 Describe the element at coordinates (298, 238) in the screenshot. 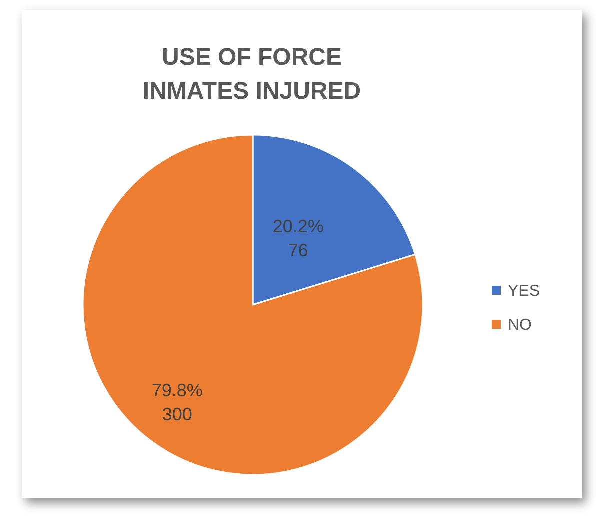

I see `data-label: 20.2% 76` at that location.